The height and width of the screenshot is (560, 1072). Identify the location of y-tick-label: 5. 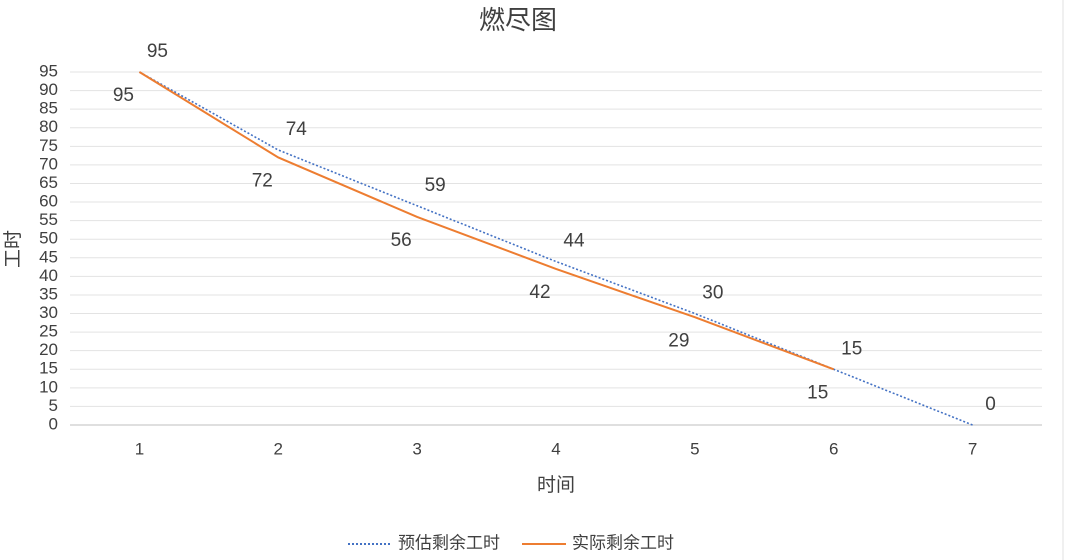
(53, 405).